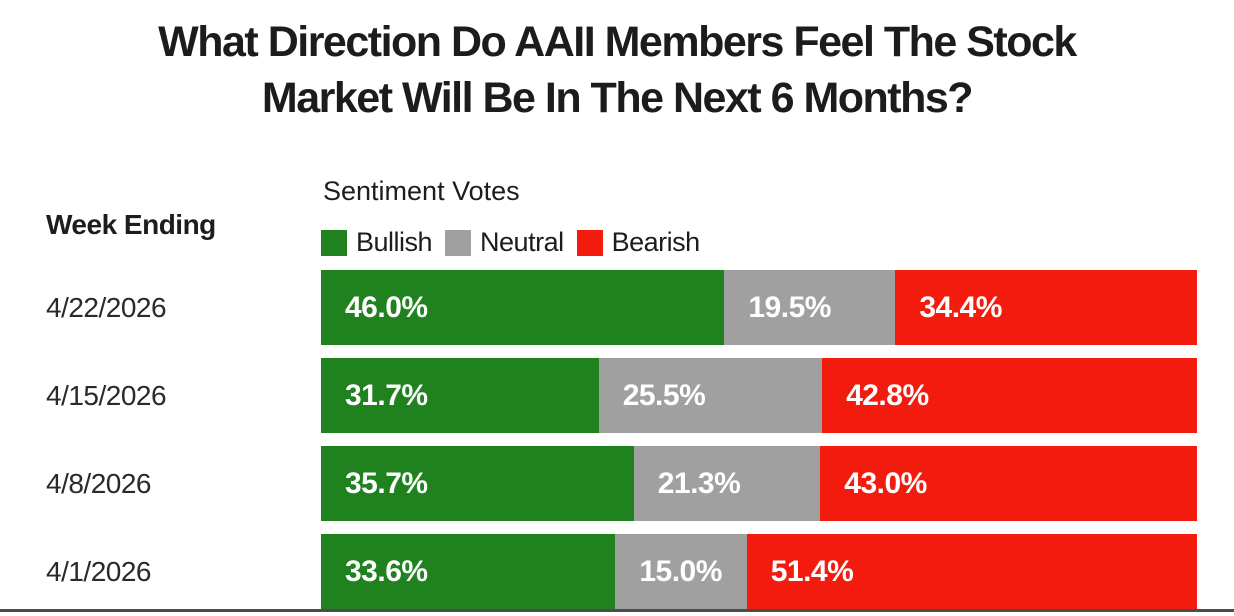  What do you see at coordinates (617, 610) in the screenshot?
I see `bottom-border-line` at bounding box center [617, 610].